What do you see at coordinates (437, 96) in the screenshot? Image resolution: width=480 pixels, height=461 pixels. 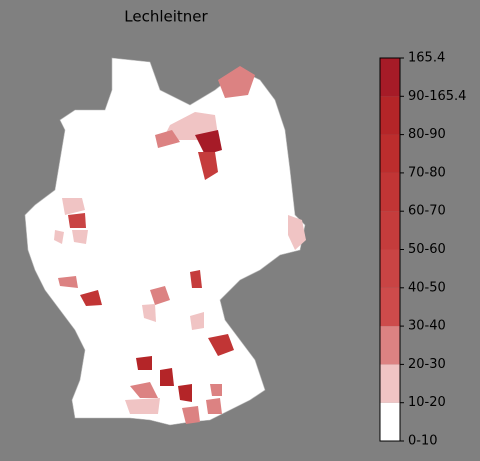 I see `colorbar-label: 90-165.4` at bounding box center [437, 96].